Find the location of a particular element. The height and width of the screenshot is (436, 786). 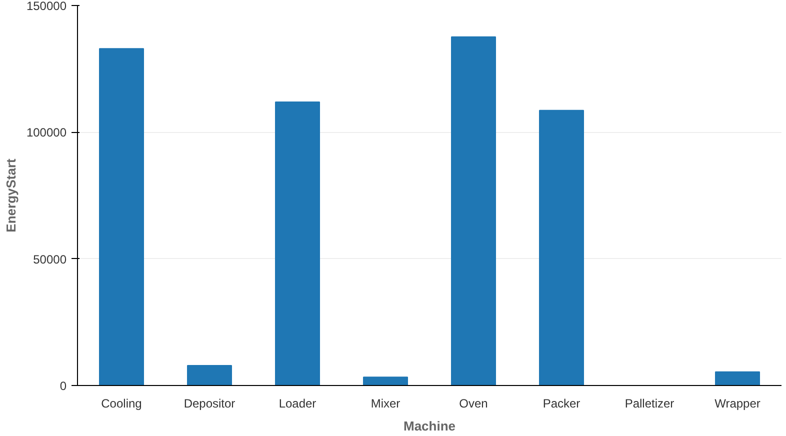

x-tick-label: Cooling is located at coordinates (121, 403).